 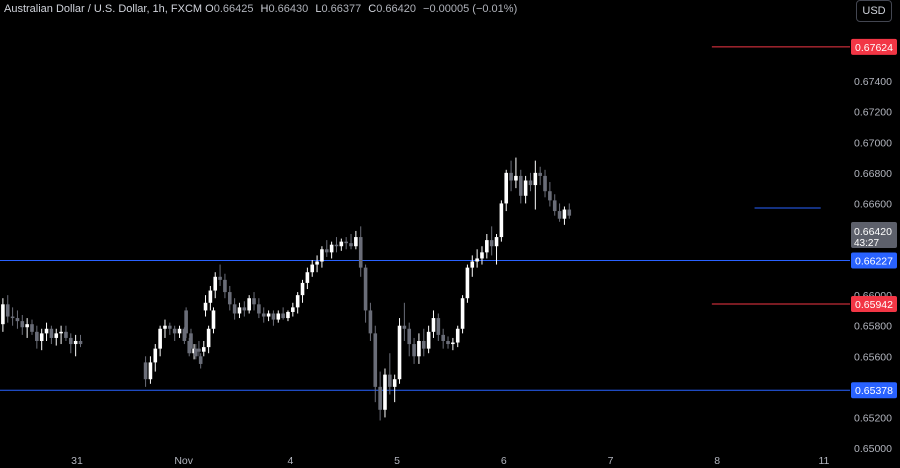 What do you see at coordinates (341, 9) in the screenshot?
I see `low-value: 0.66377` at bounding box center [341, 9].